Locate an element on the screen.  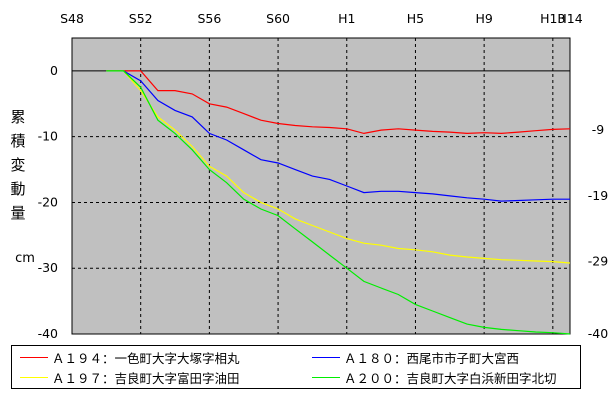
legend-item: Ａ１８０：西尾市市子町大宮西 is located at coordinates (415, 357).